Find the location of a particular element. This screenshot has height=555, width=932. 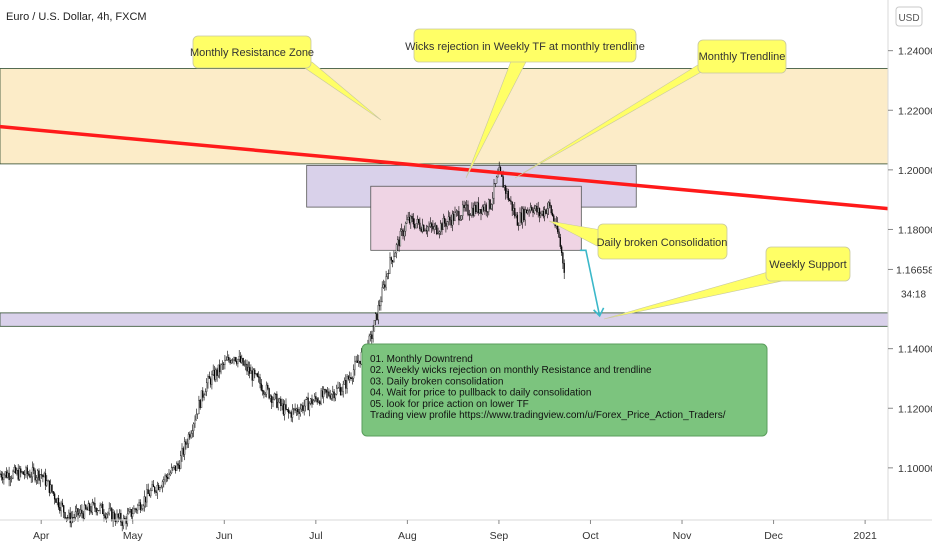

zone-weekly-support is located at coordinates (444, 319).